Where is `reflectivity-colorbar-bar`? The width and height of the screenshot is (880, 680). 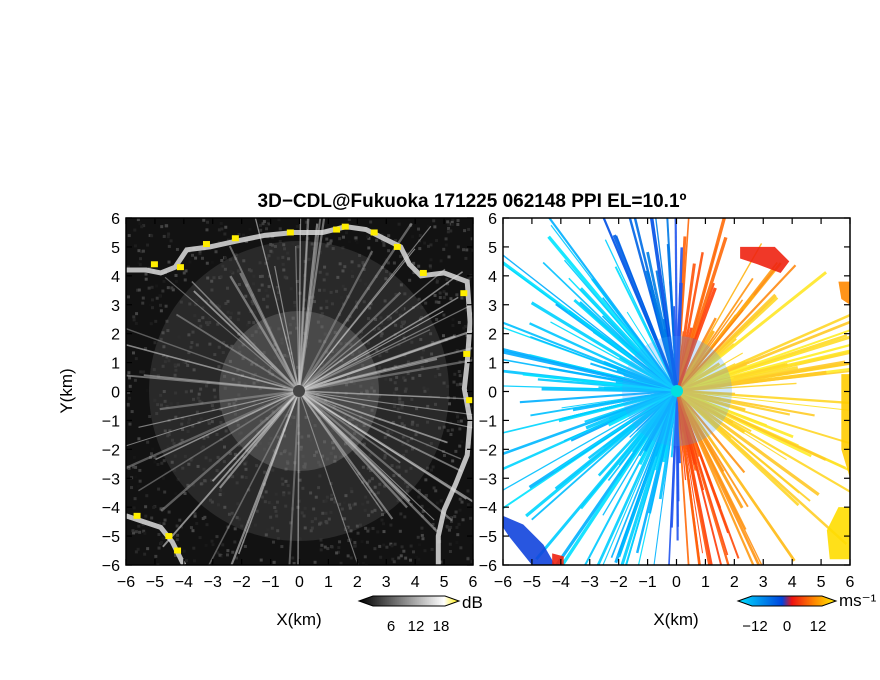
reflectivity-colorbar-bar is located at coordinates (409, 601).